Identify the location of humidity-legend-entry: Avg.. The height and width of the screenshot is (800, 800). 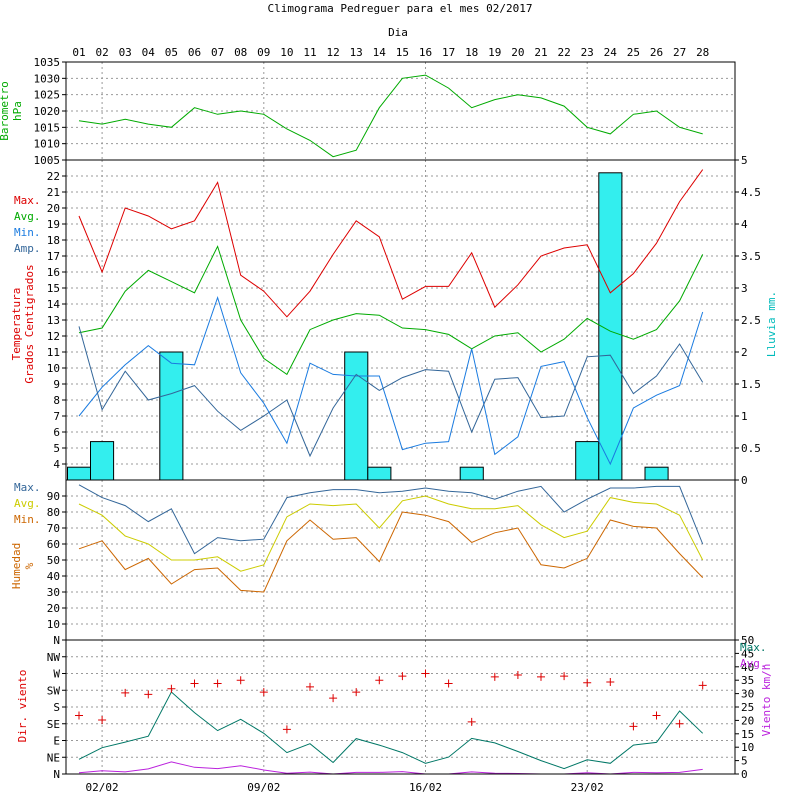
(27, 503).